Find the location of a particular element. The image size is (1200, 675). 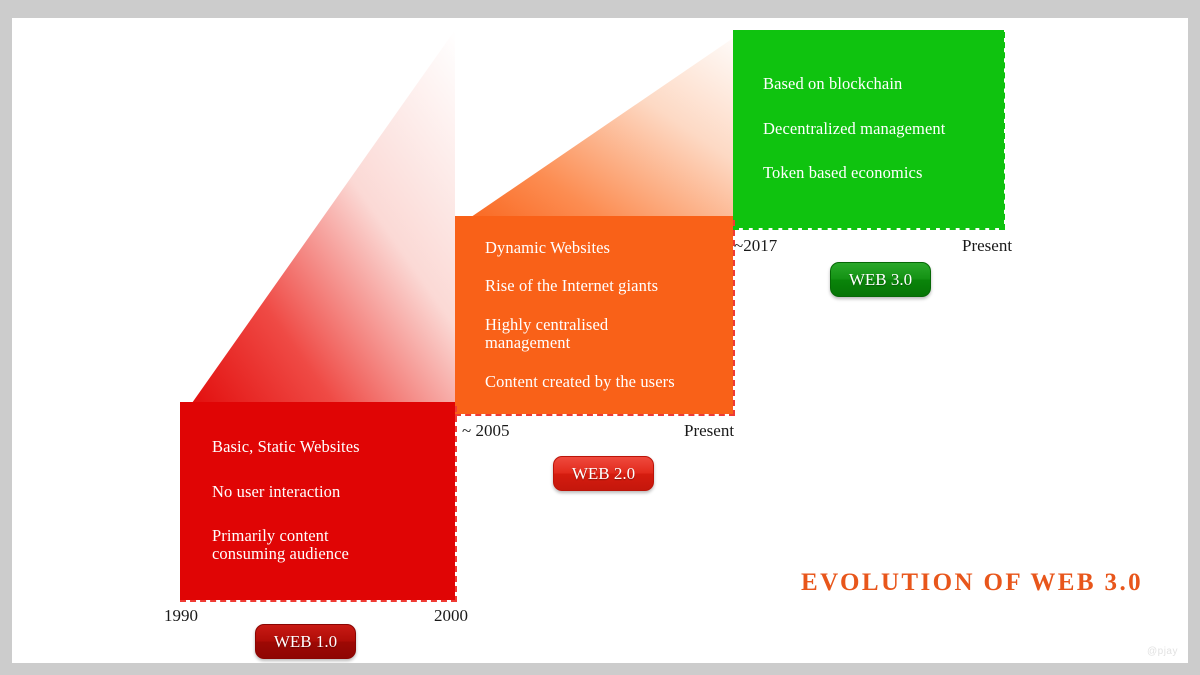

dashed-divider-web3-end is located at coordinates (1004, 131).